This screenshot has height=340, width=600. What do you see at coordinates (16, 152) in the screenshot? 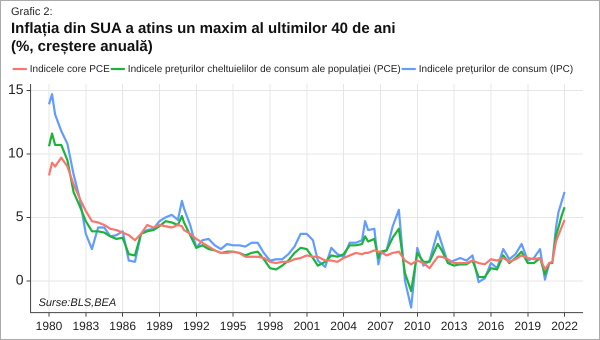
I see `y-tick-label: 10` at bounding box center [16, 152].